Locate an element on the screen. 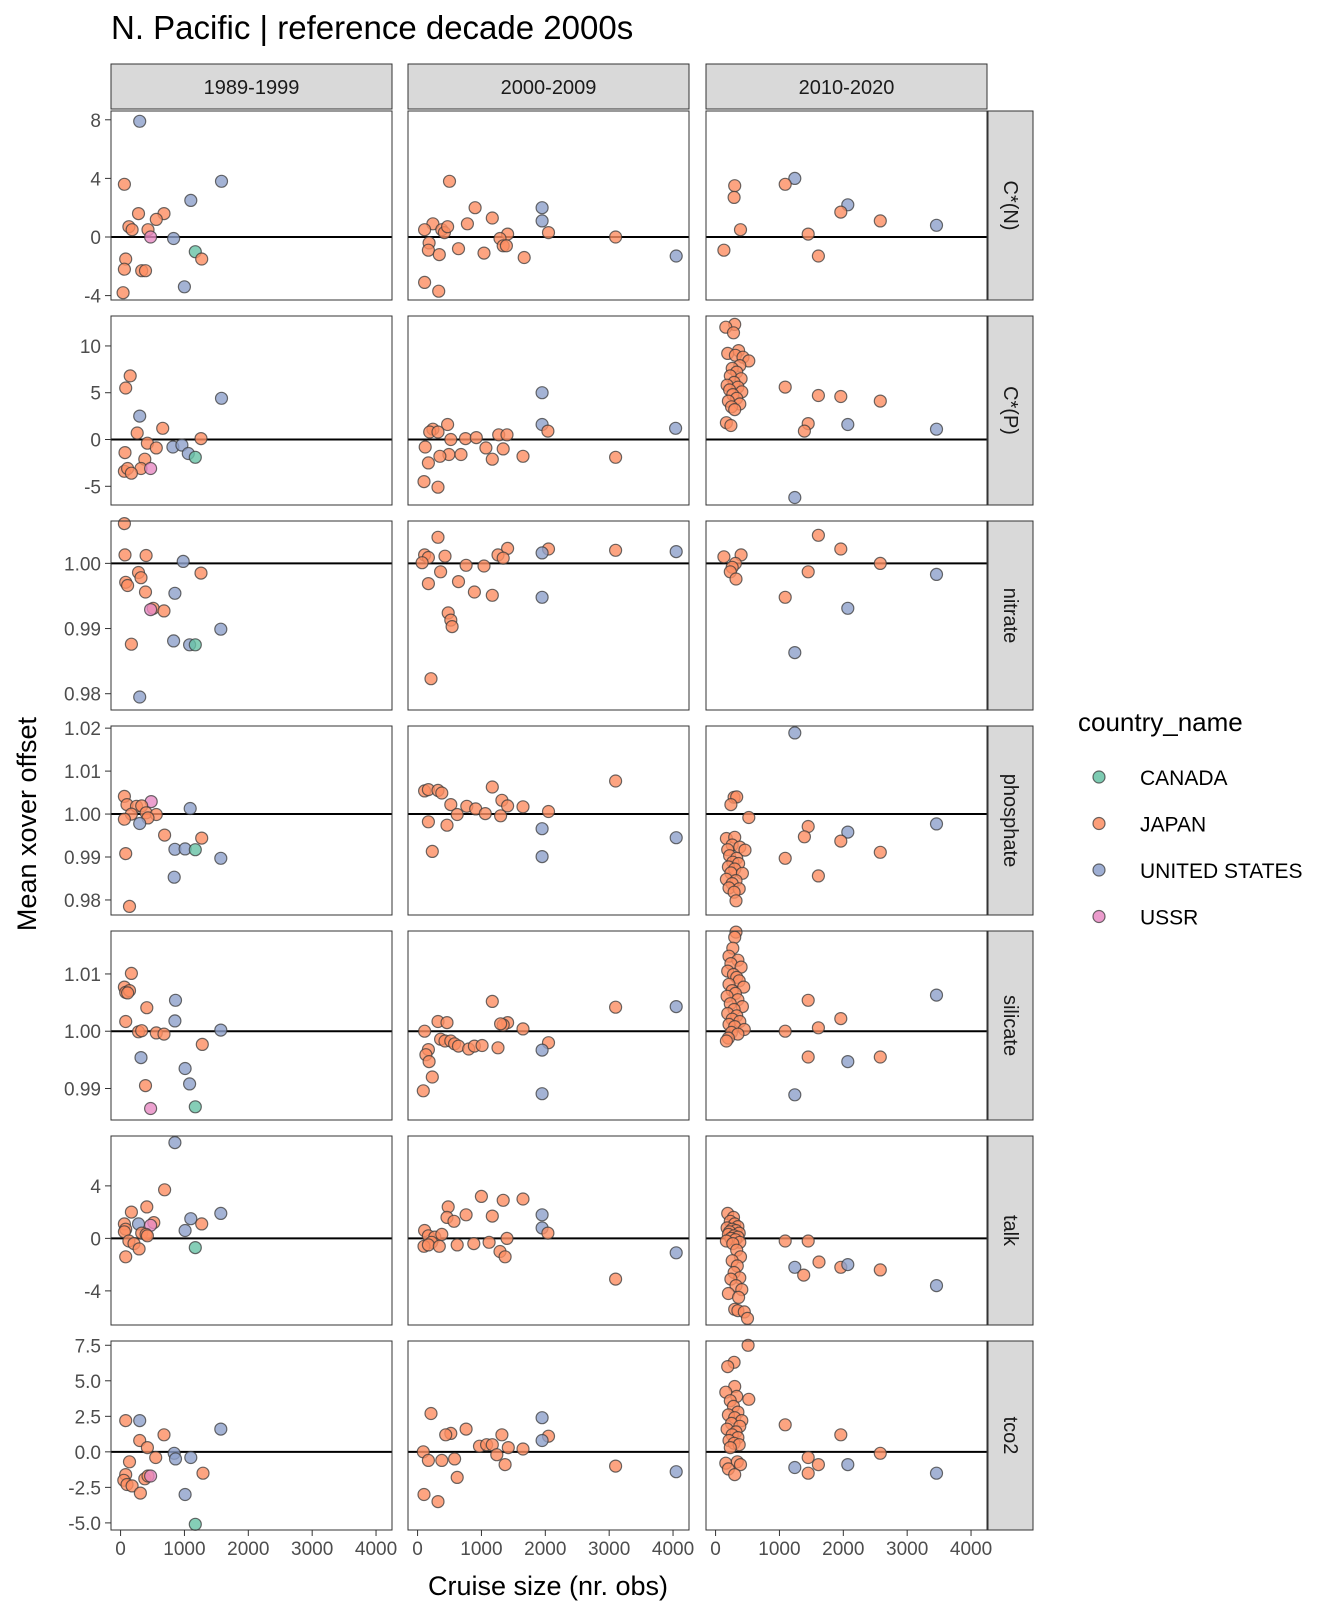 This screenshot has width=1344, height=1612. legend-label: JAPAN is located at coordinates (1173, 825).